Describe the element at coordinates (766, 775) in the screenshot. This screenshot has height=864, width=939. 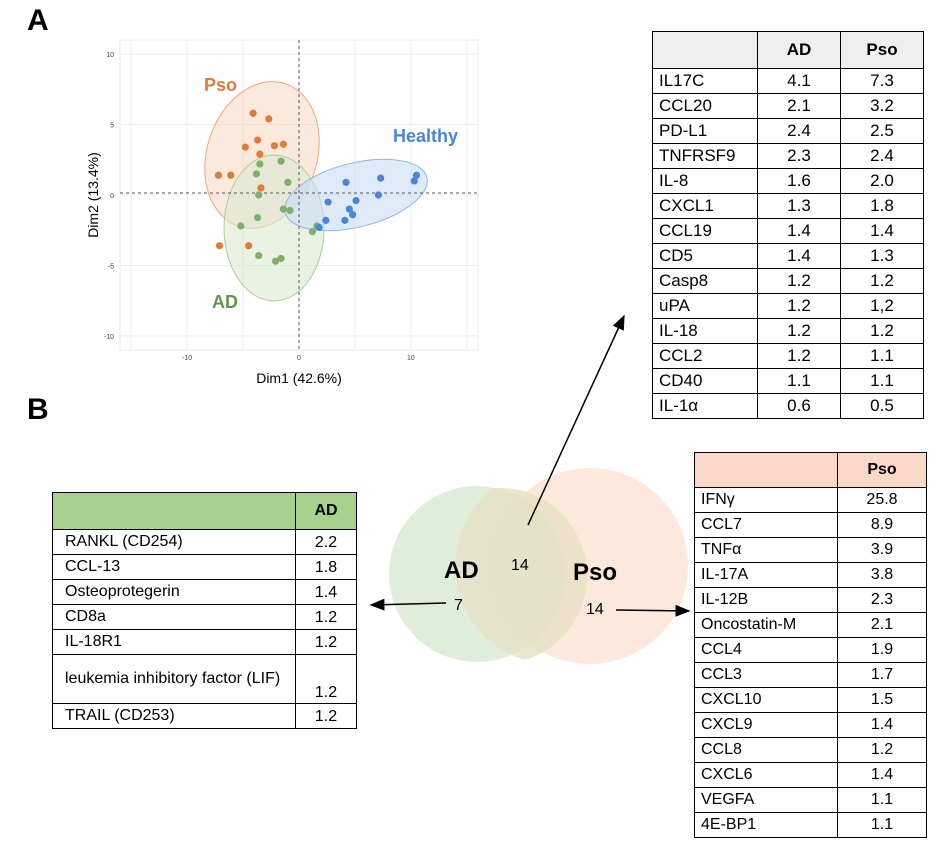
I see `protein-name-cell: CXCL6` at that location.